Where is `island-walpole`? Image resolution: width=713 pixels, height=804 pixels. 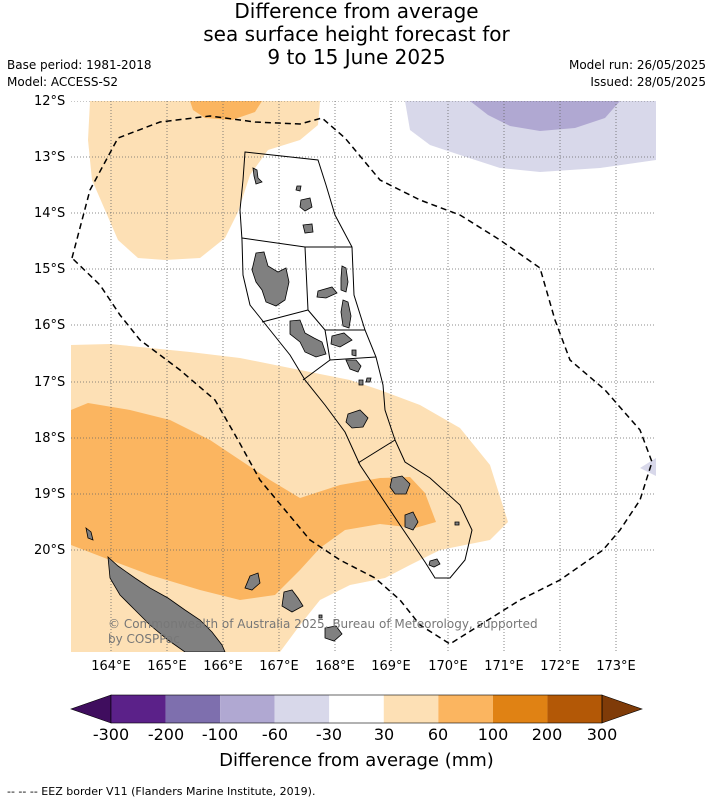 island-walpole is located at coordinates (320, 616).